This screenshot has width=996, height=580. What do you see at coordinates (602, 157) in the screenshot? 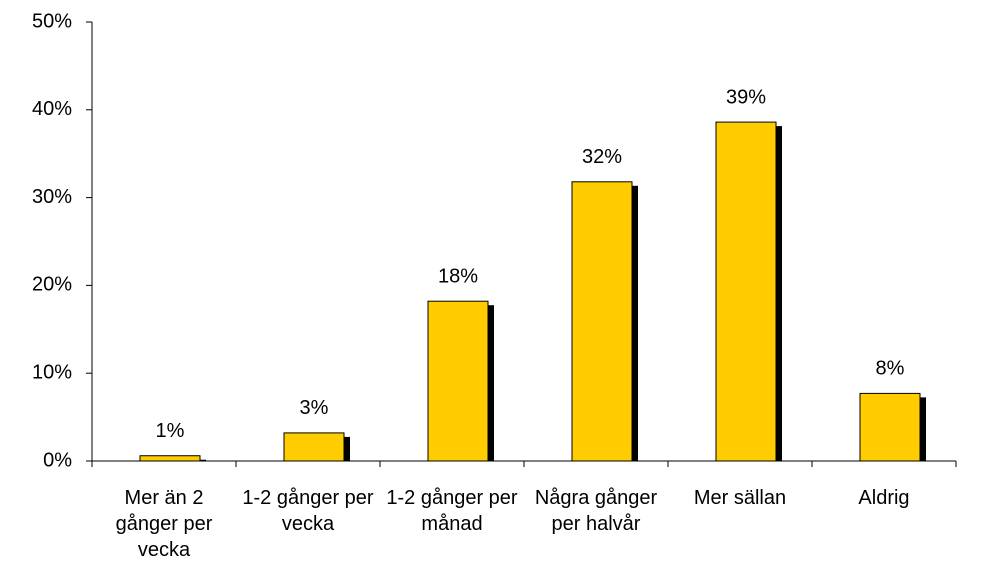
I see `value-label: 32%` at bounding box center [602, 157].